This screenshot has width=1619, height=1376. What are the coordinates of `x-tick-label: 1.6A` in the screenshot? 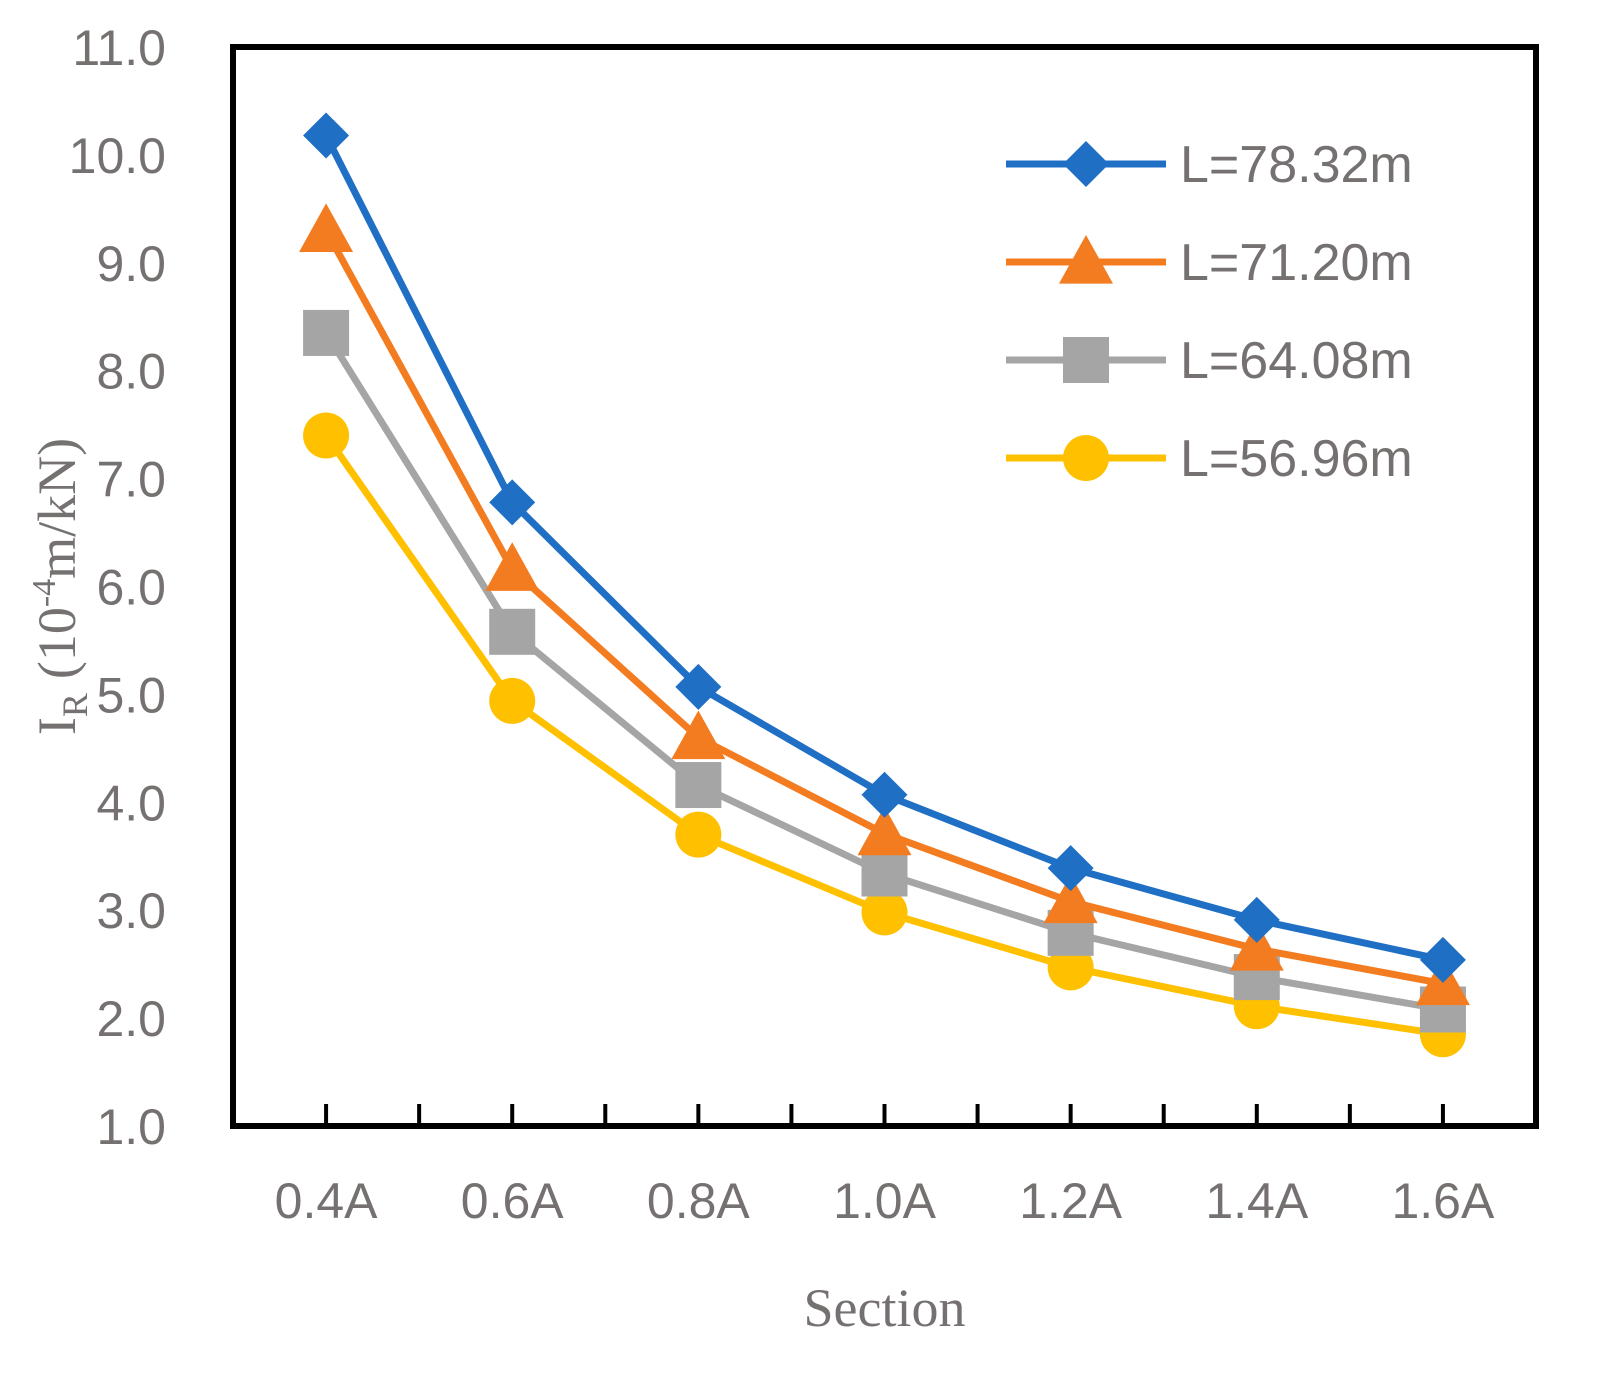 It's located at (1443, 1201).